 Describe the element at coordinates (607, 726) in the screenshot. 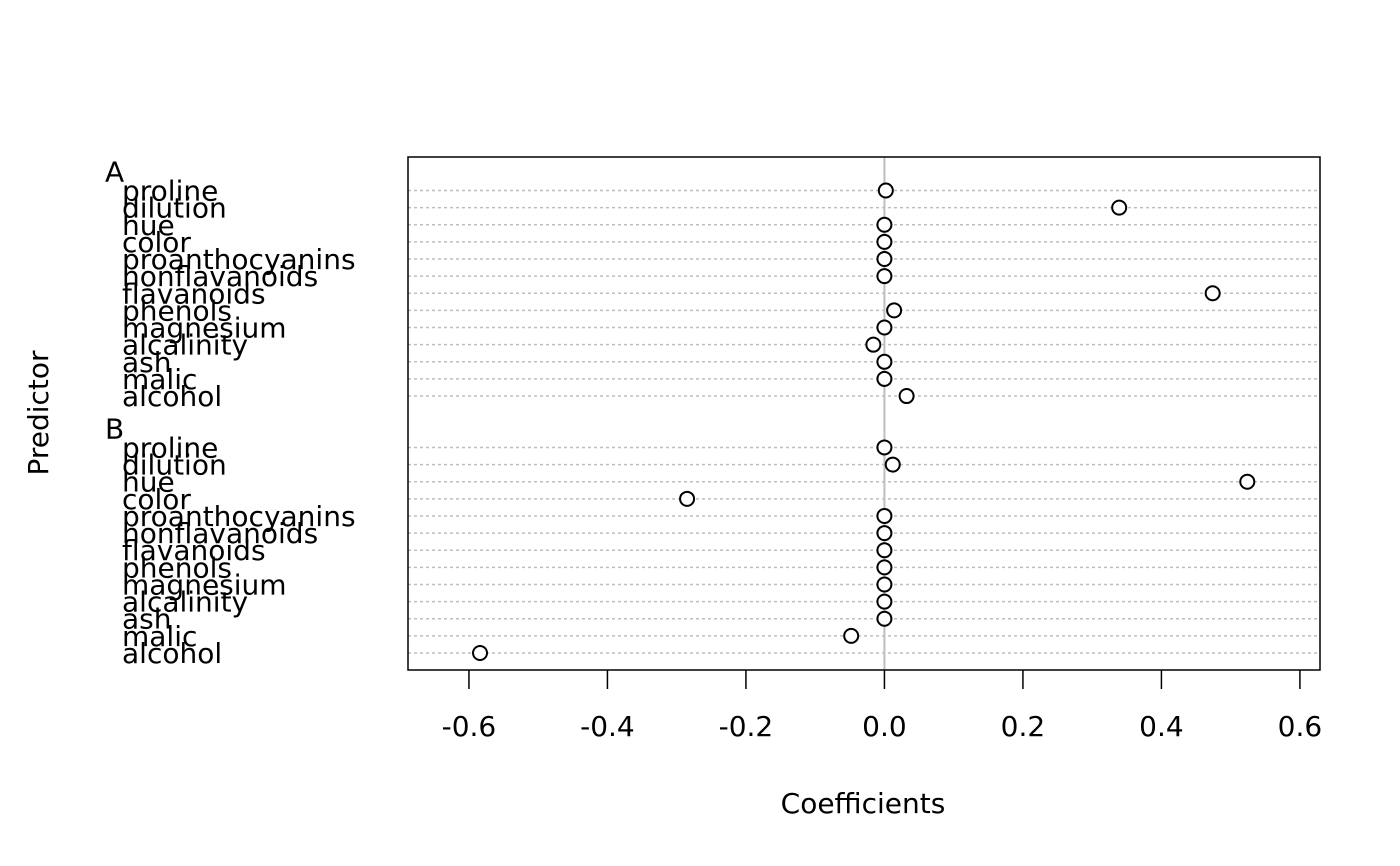

I see `x-tick-label: -0.4` at that location.